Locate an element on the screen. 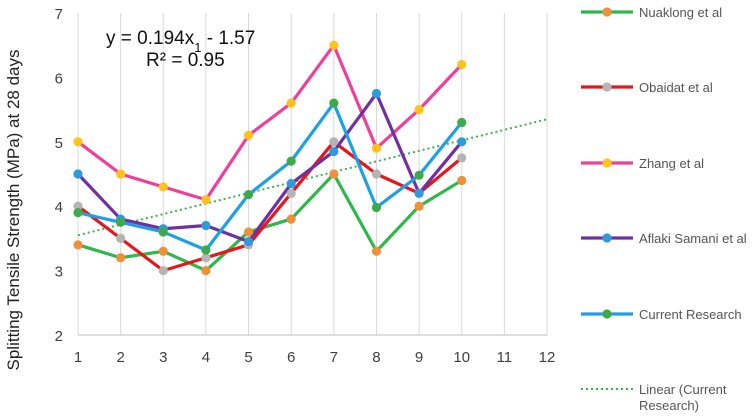 The width and height of the screenshot is (754, 420). x-tick-label-2: 2 is located at coordinates (120, 357).